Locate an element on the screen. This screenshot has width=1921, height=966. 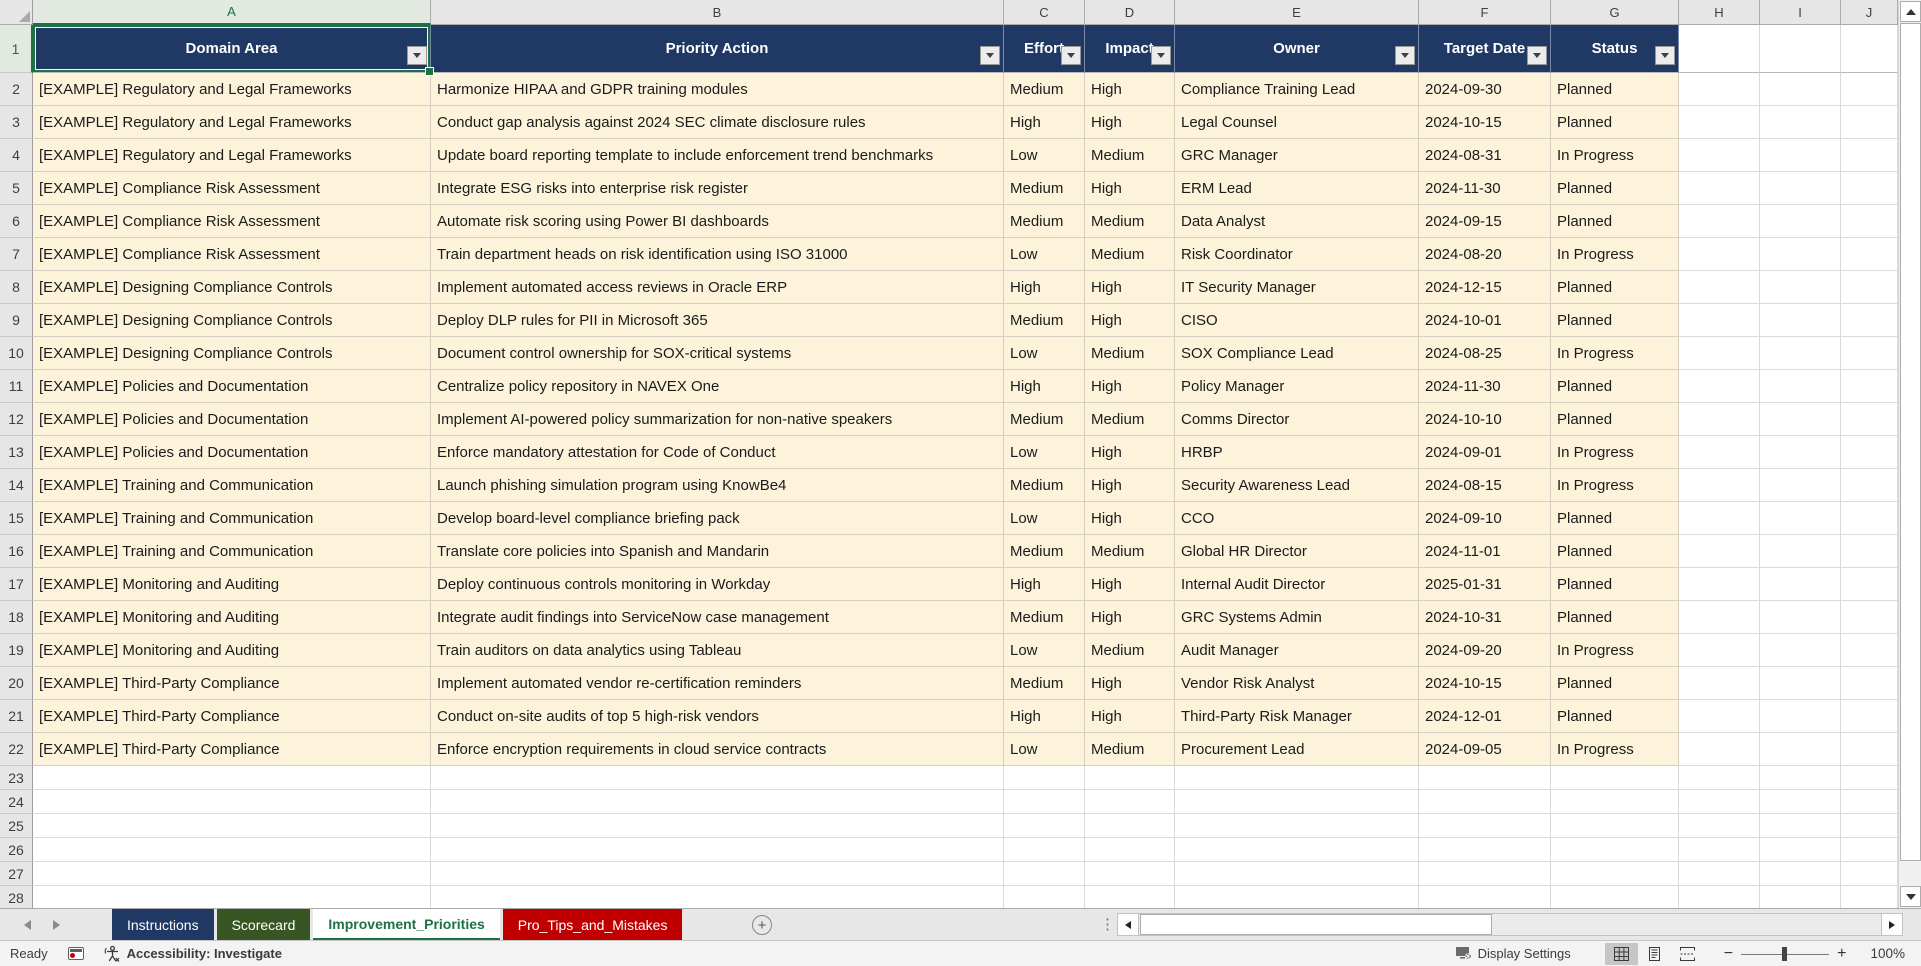
cell-G14: In Progress is located at coordinates (1615, 485).